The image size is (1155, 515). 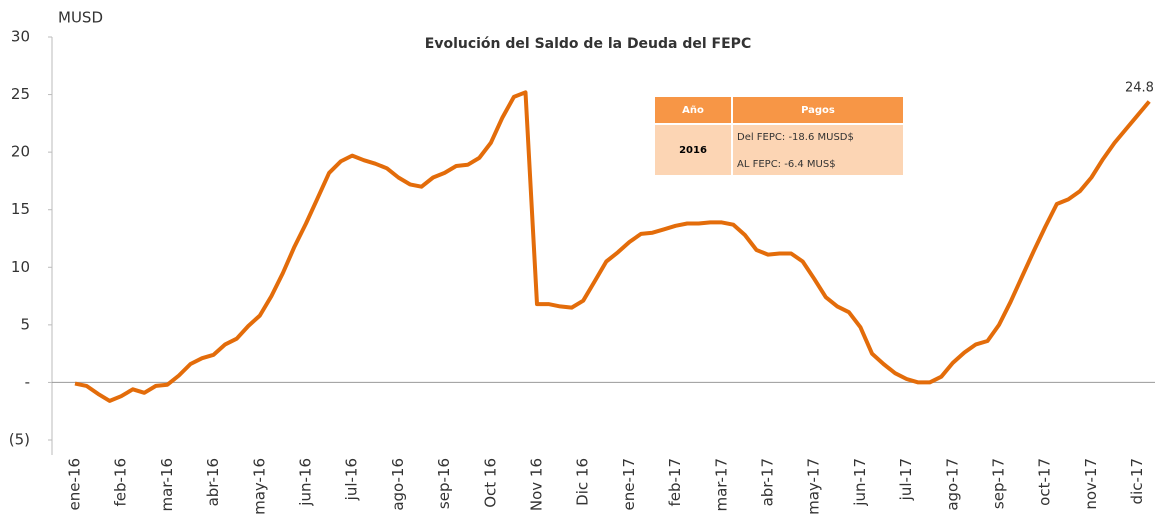 What do you see at coordinates (768, 482) in the screenshot?
I see `x-tick-label: abr-17` at bounding box center [768, 482].